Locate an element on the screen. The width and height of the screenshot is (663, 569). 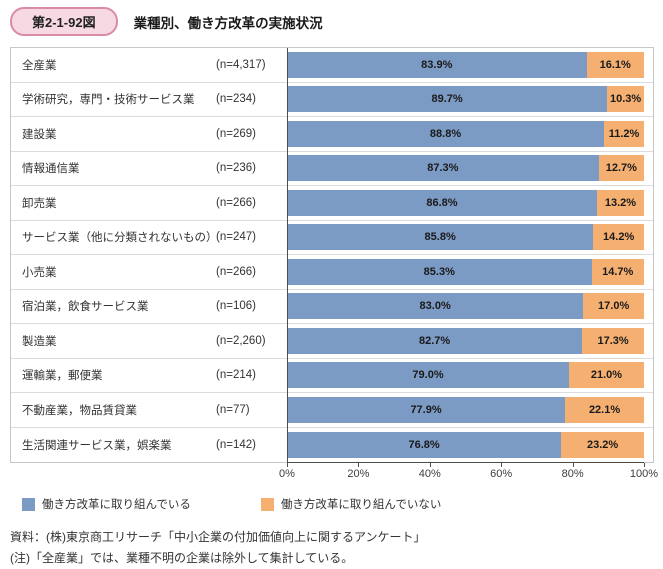
bar-segment-no: 17.0% is located at coordinates (613, 306).